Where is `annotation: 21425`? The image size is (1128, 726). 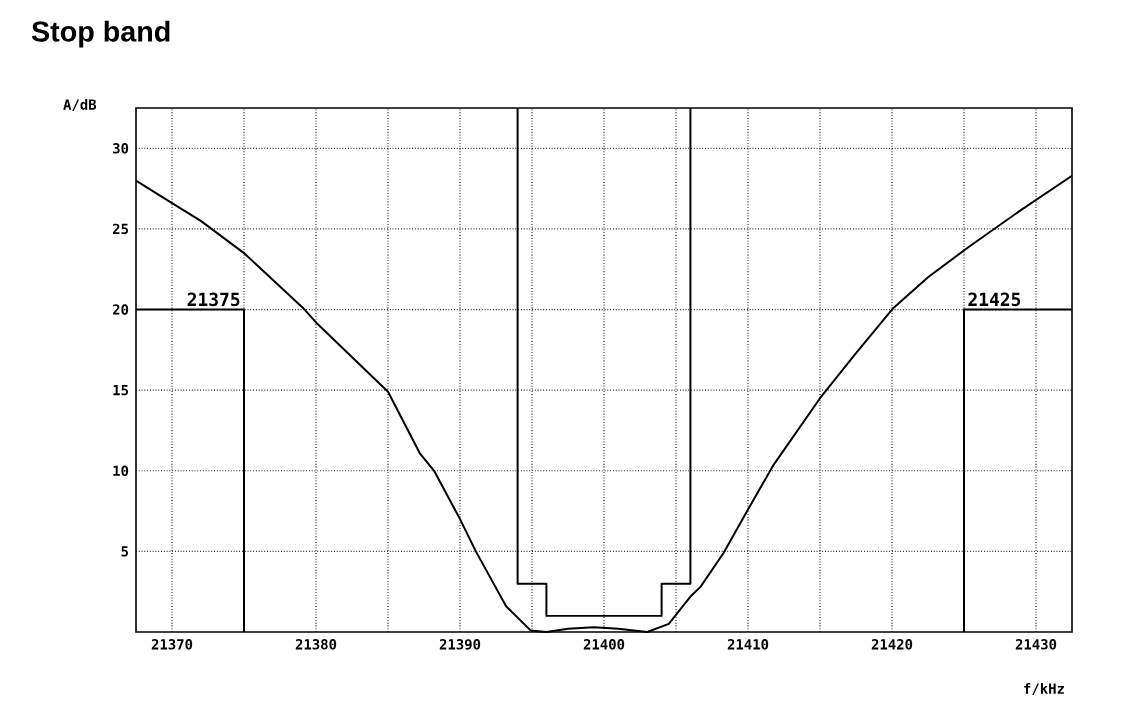
annotation: 21425 is located at coordinates (994, 299).